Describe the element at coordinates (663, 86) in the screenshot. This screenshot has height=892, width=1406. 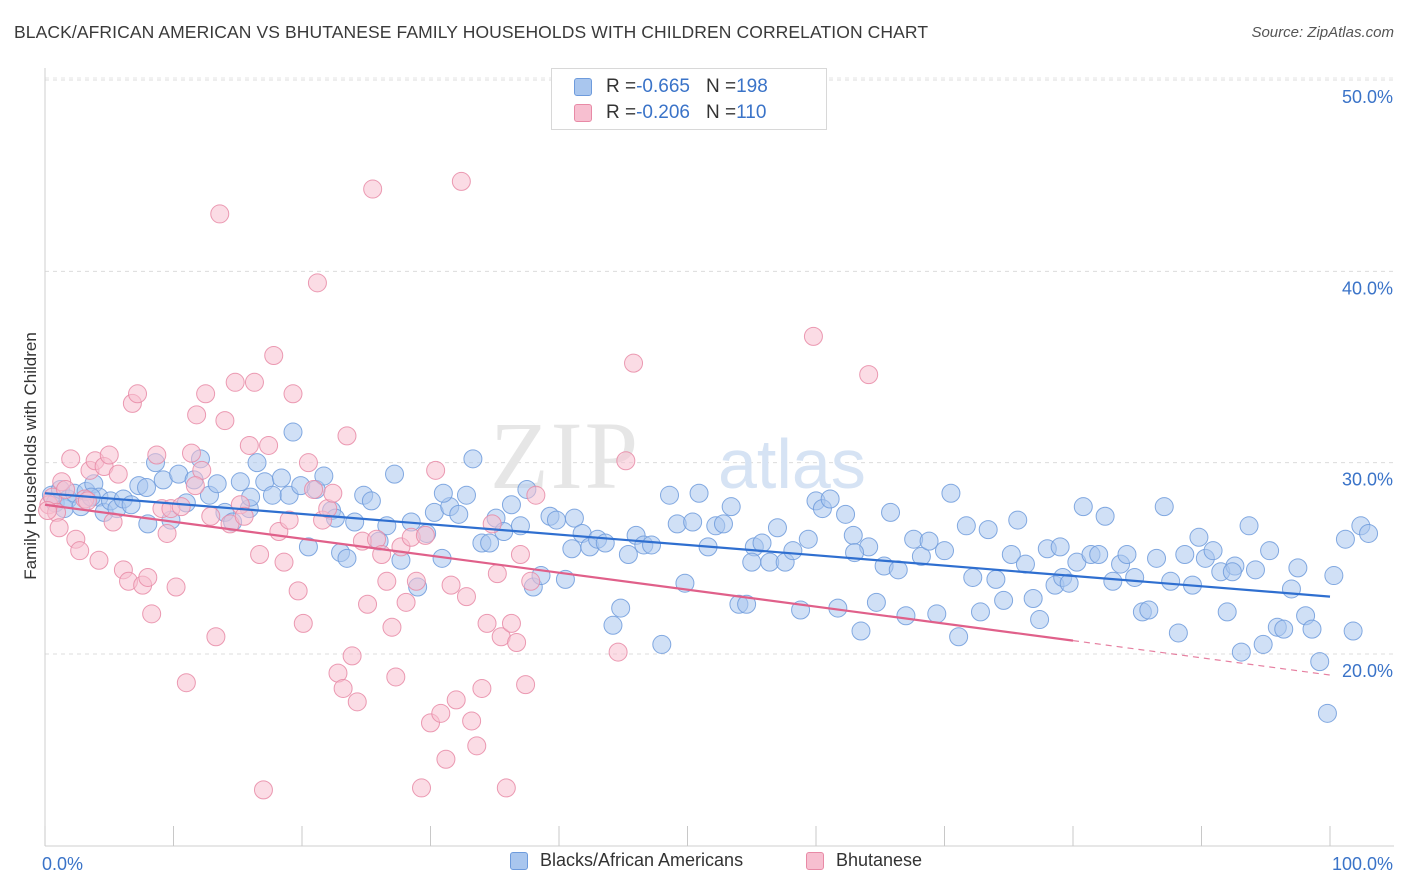
I see `legend-r-value: -0.665` at that location.